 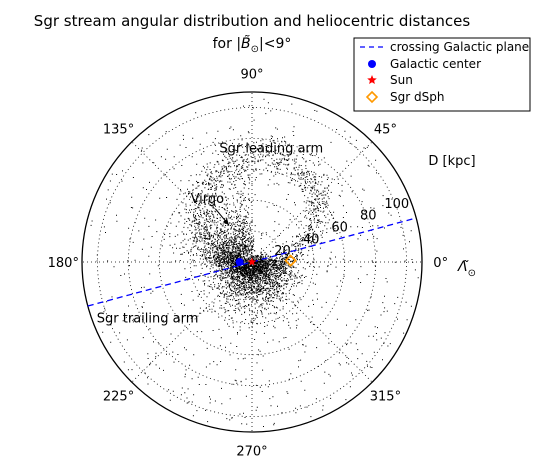 What do you see at coordinates (252, 45) in the screenshot?
I see `chart-subtitle: for |B̃⊙|<9°` at bounding box center [252, 45].